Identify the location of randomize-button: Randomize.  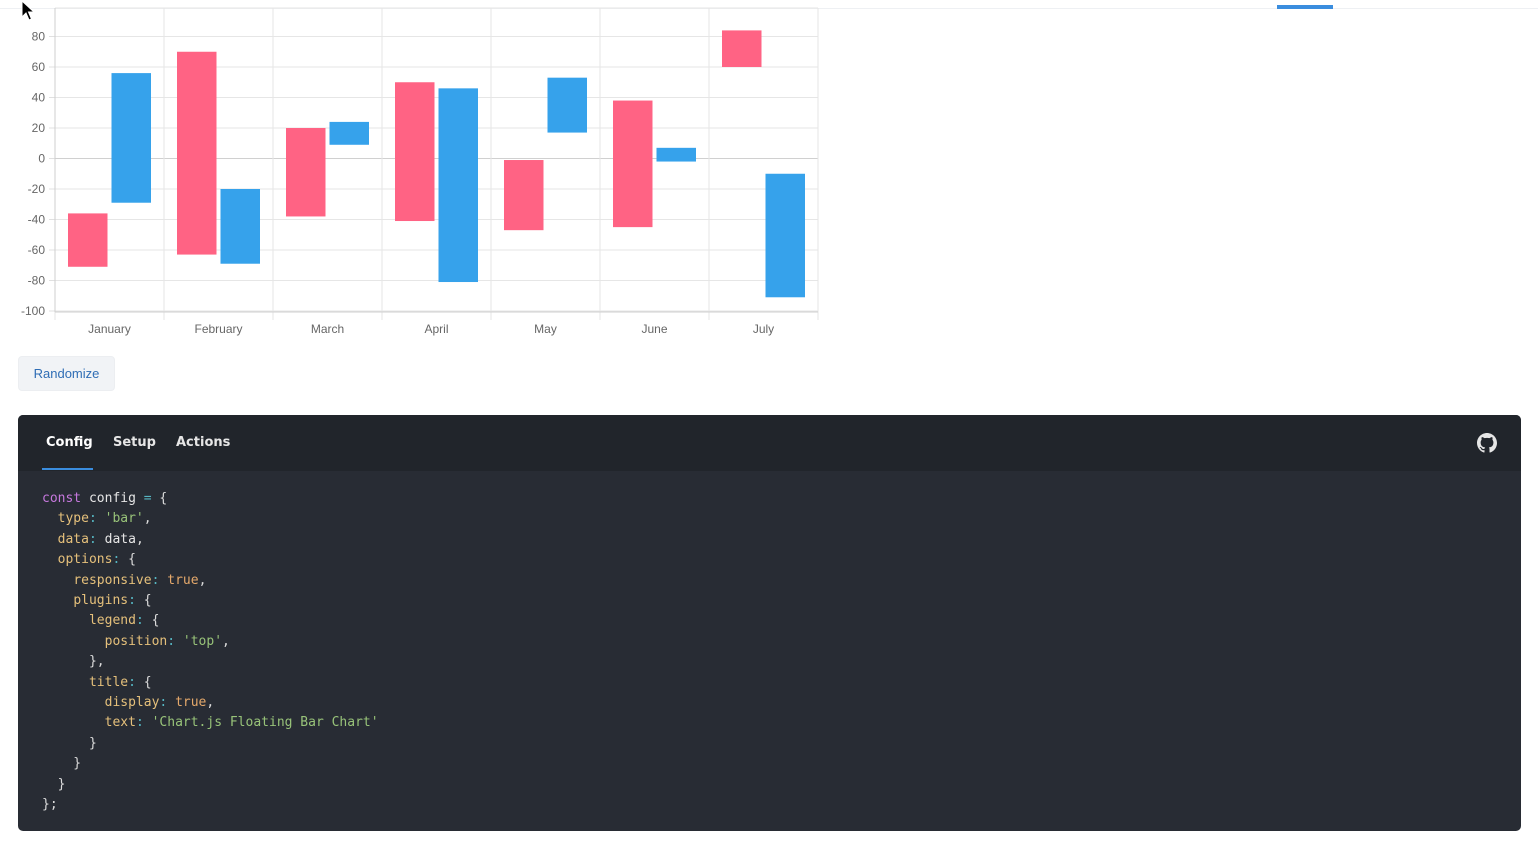
(66, 373).